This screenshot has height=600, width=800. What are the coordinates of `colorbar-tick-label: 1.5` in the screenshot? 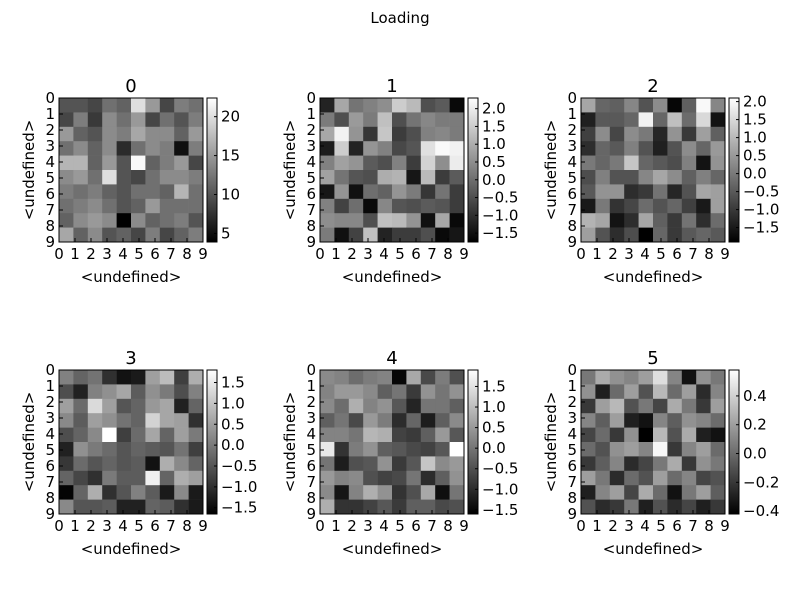 It's located at (755, 120).